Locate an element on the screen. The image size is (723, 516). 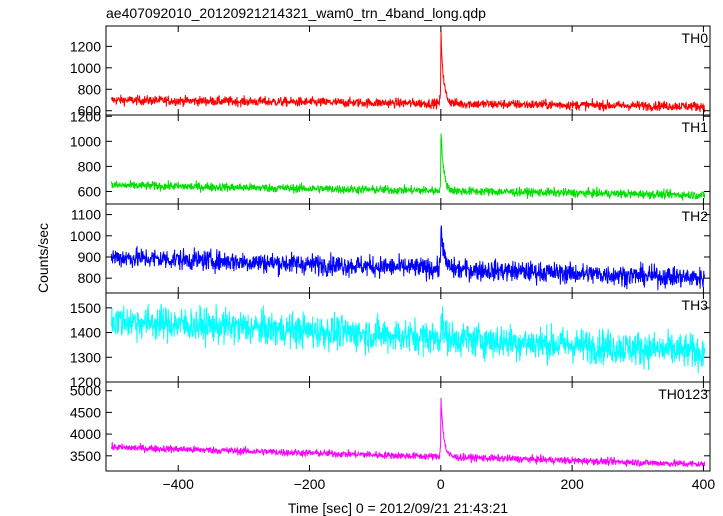
x-tick-label: 200 is located at coordinates (572, 484).